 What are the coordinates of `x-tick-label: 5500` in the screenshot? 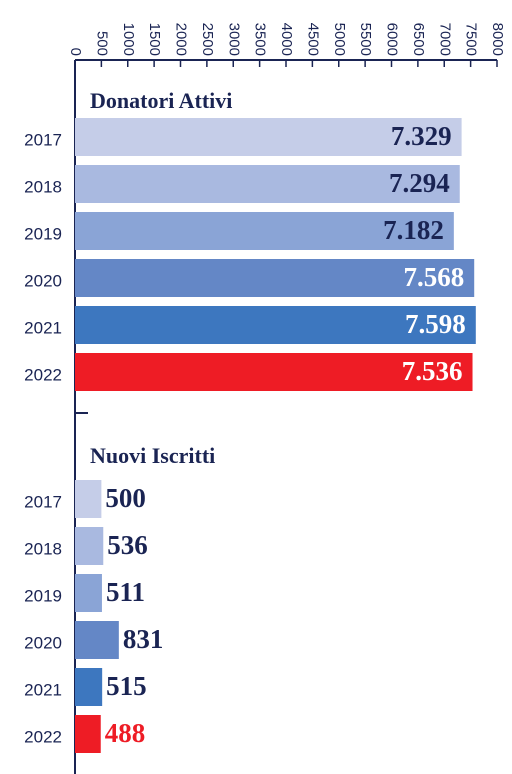 It's located at (365, 39).